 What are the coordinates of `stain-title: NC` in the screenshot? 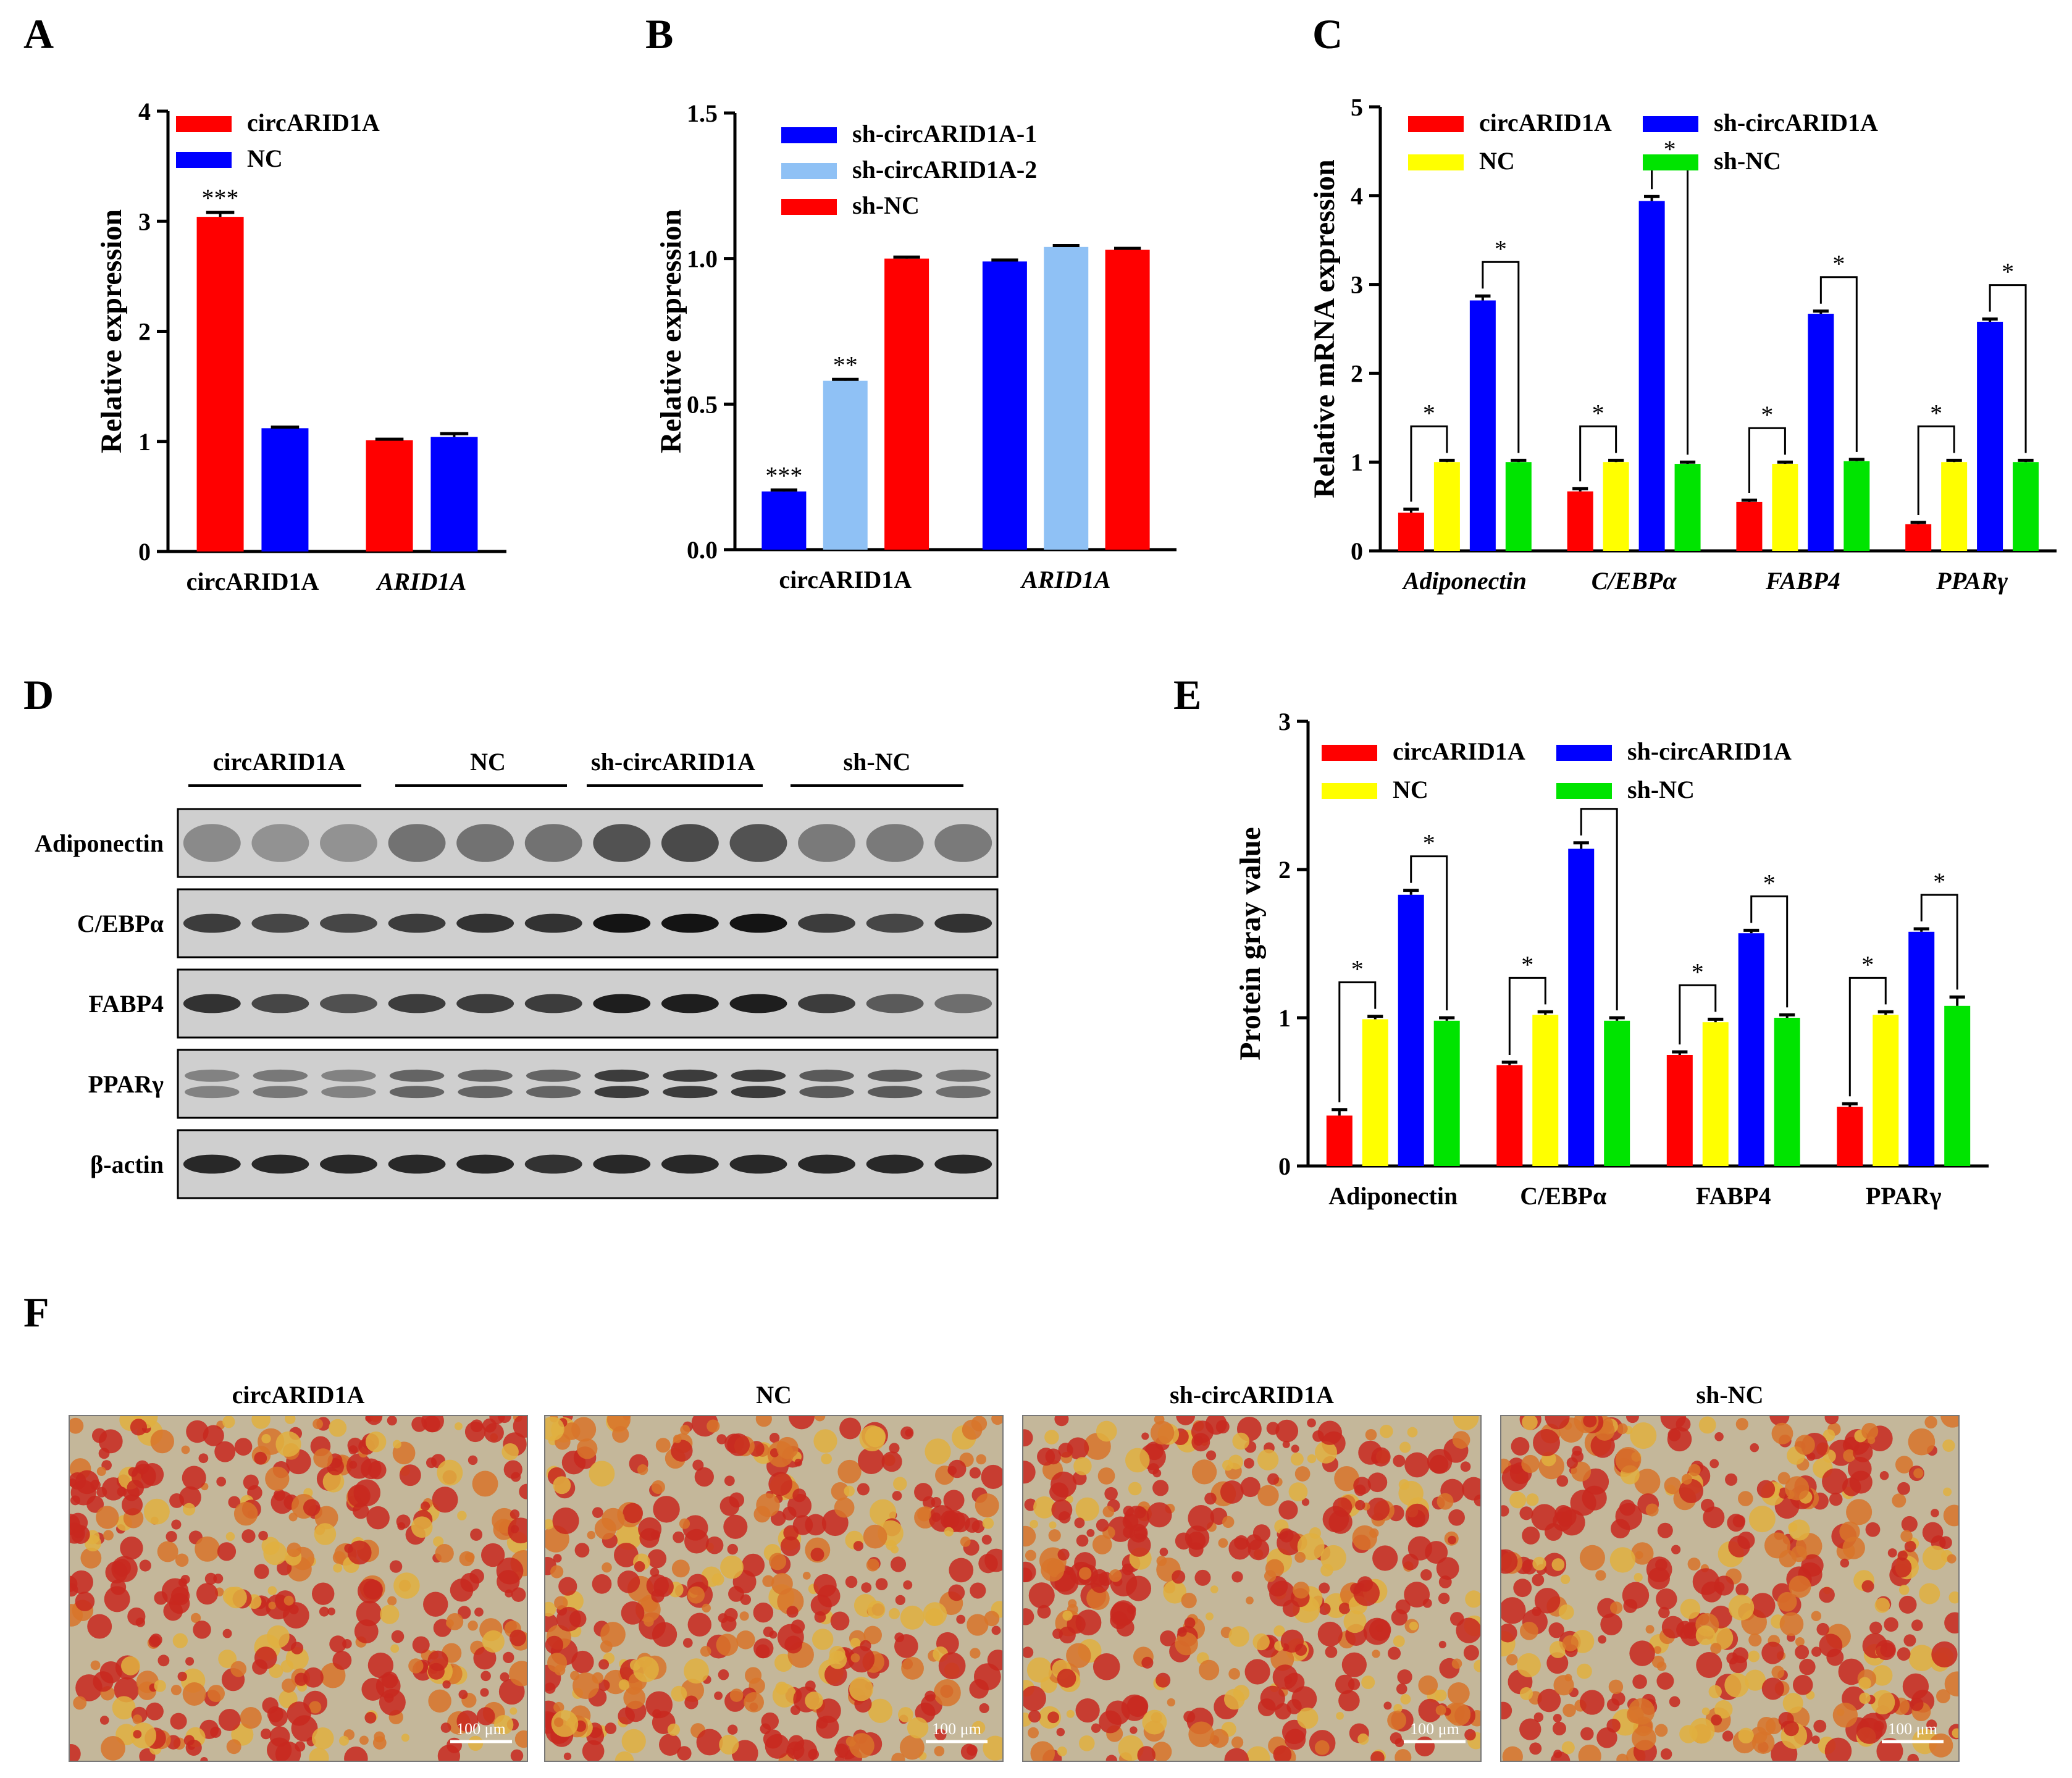 It's located at (774, 1395).